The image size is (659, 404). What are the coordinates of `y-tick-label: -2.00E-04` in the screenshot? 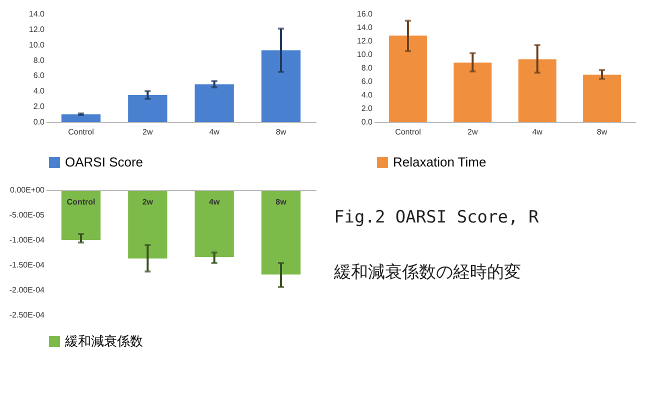 It's located at (27, 290).